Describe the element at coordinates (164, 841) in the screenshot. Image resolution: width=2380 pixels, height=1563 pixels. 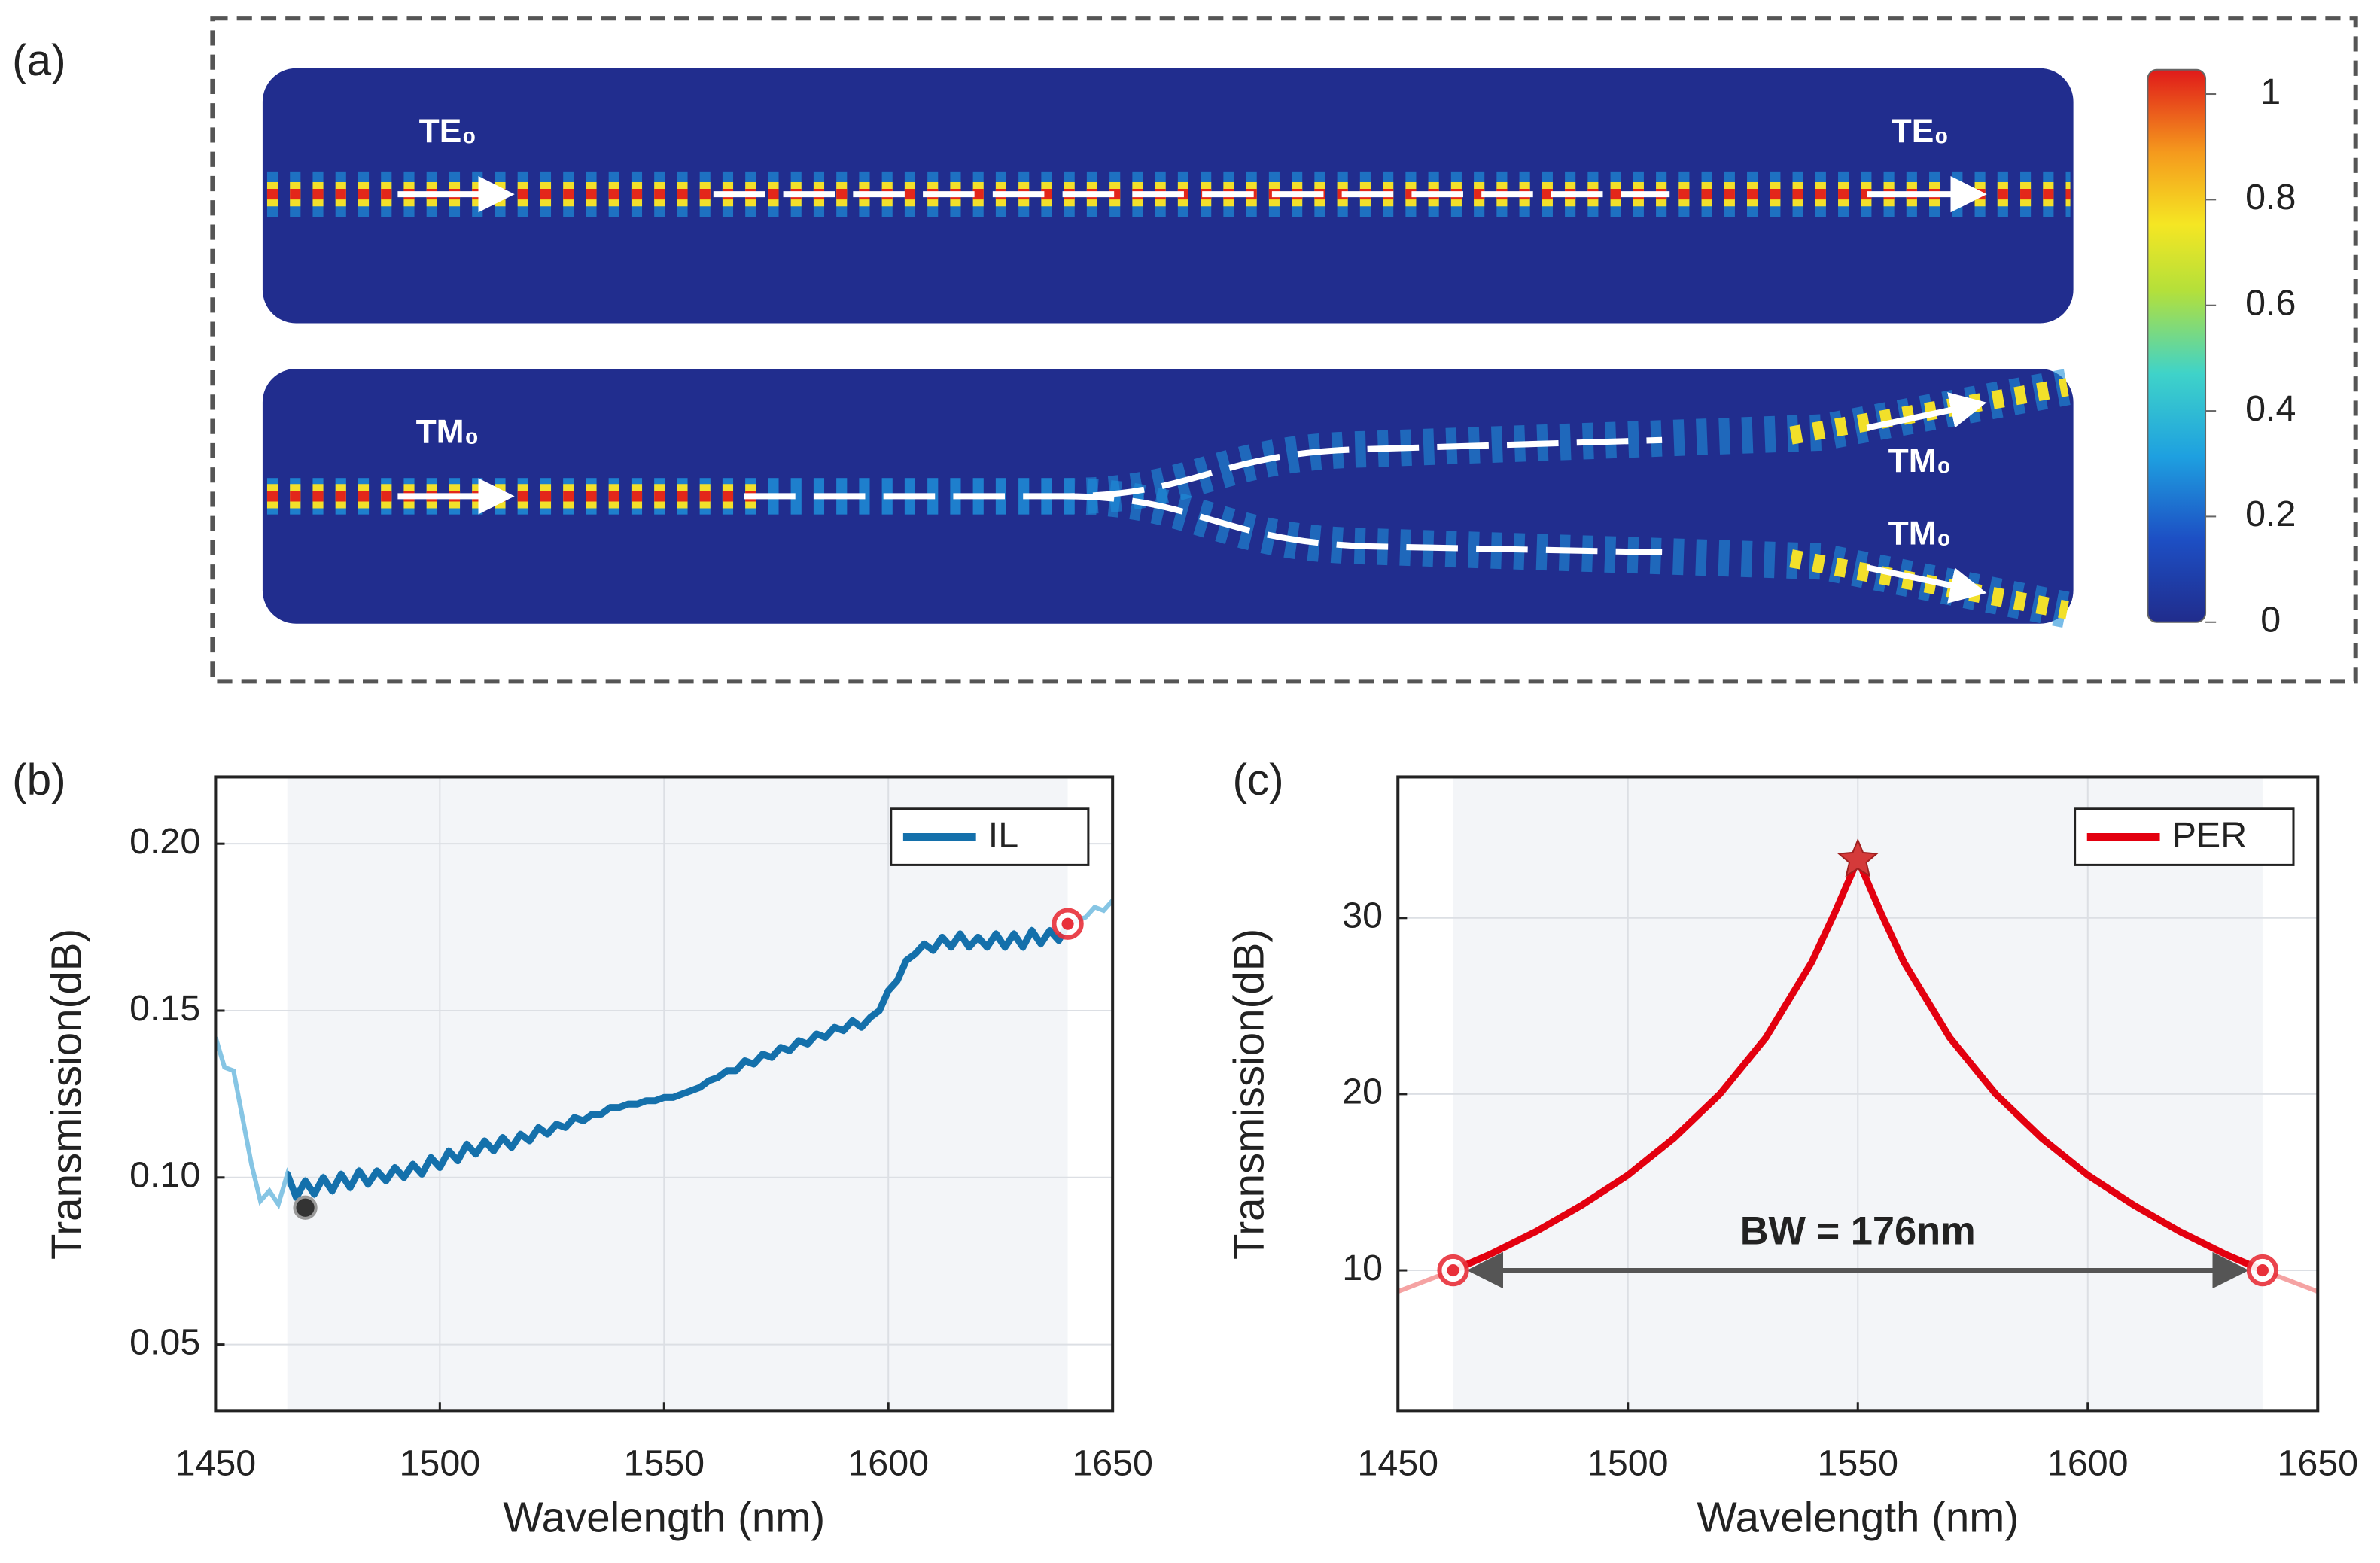
I see `y-tick-label: 0.20` at that location.